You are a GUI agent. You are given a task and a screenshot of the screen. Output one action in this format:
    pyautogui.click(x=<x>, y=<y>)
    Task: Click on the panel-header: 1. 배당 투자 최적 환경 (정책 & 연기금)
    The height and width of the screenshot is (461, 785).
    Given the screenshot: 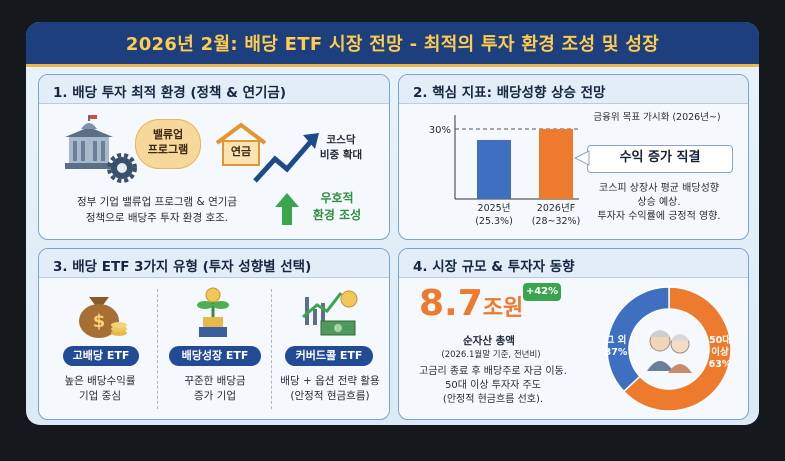 What is the action you would take?
    pyautogui.click(x=214, y=89)
    